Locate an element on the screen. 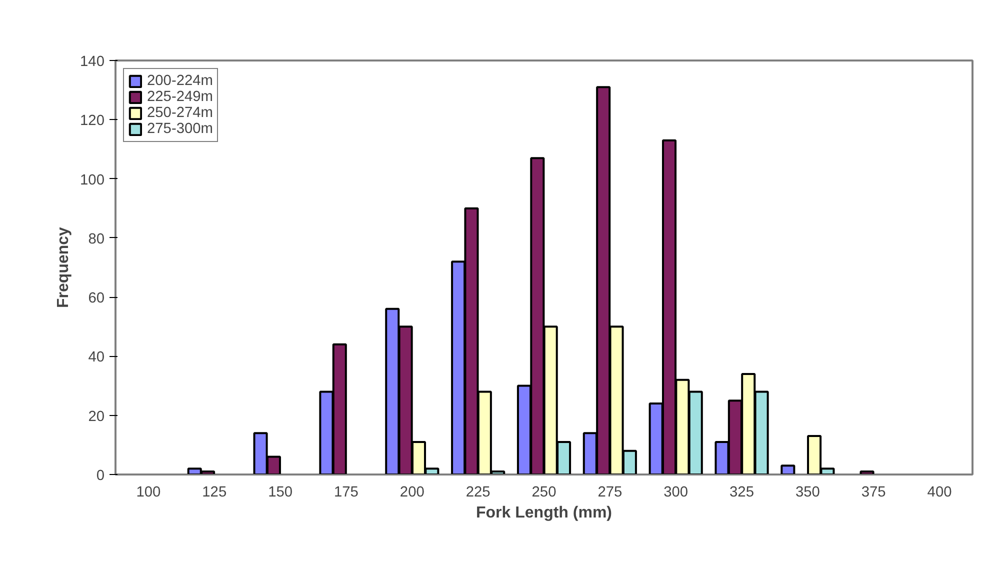 Image resolution: width=1000 pixels, height=579 pixels. y-tick-label: 80 is located at coordinates (96, 239).